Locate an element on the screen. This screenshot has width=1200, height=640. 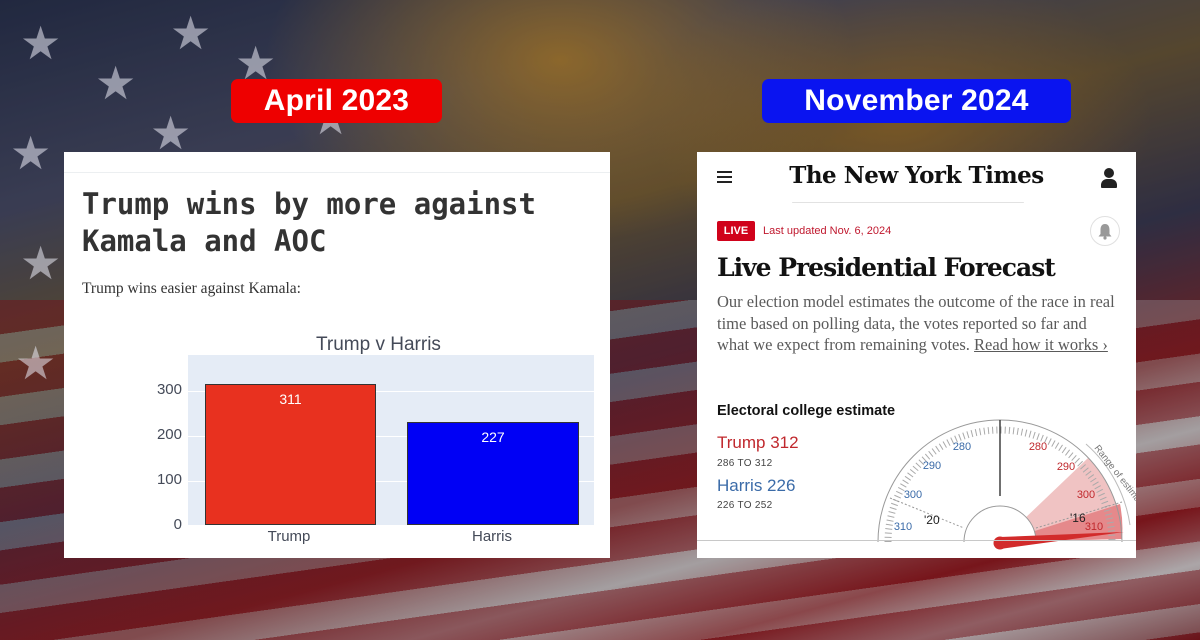
harris-range: 226 TO 252 is located at coordinates (745, 505).